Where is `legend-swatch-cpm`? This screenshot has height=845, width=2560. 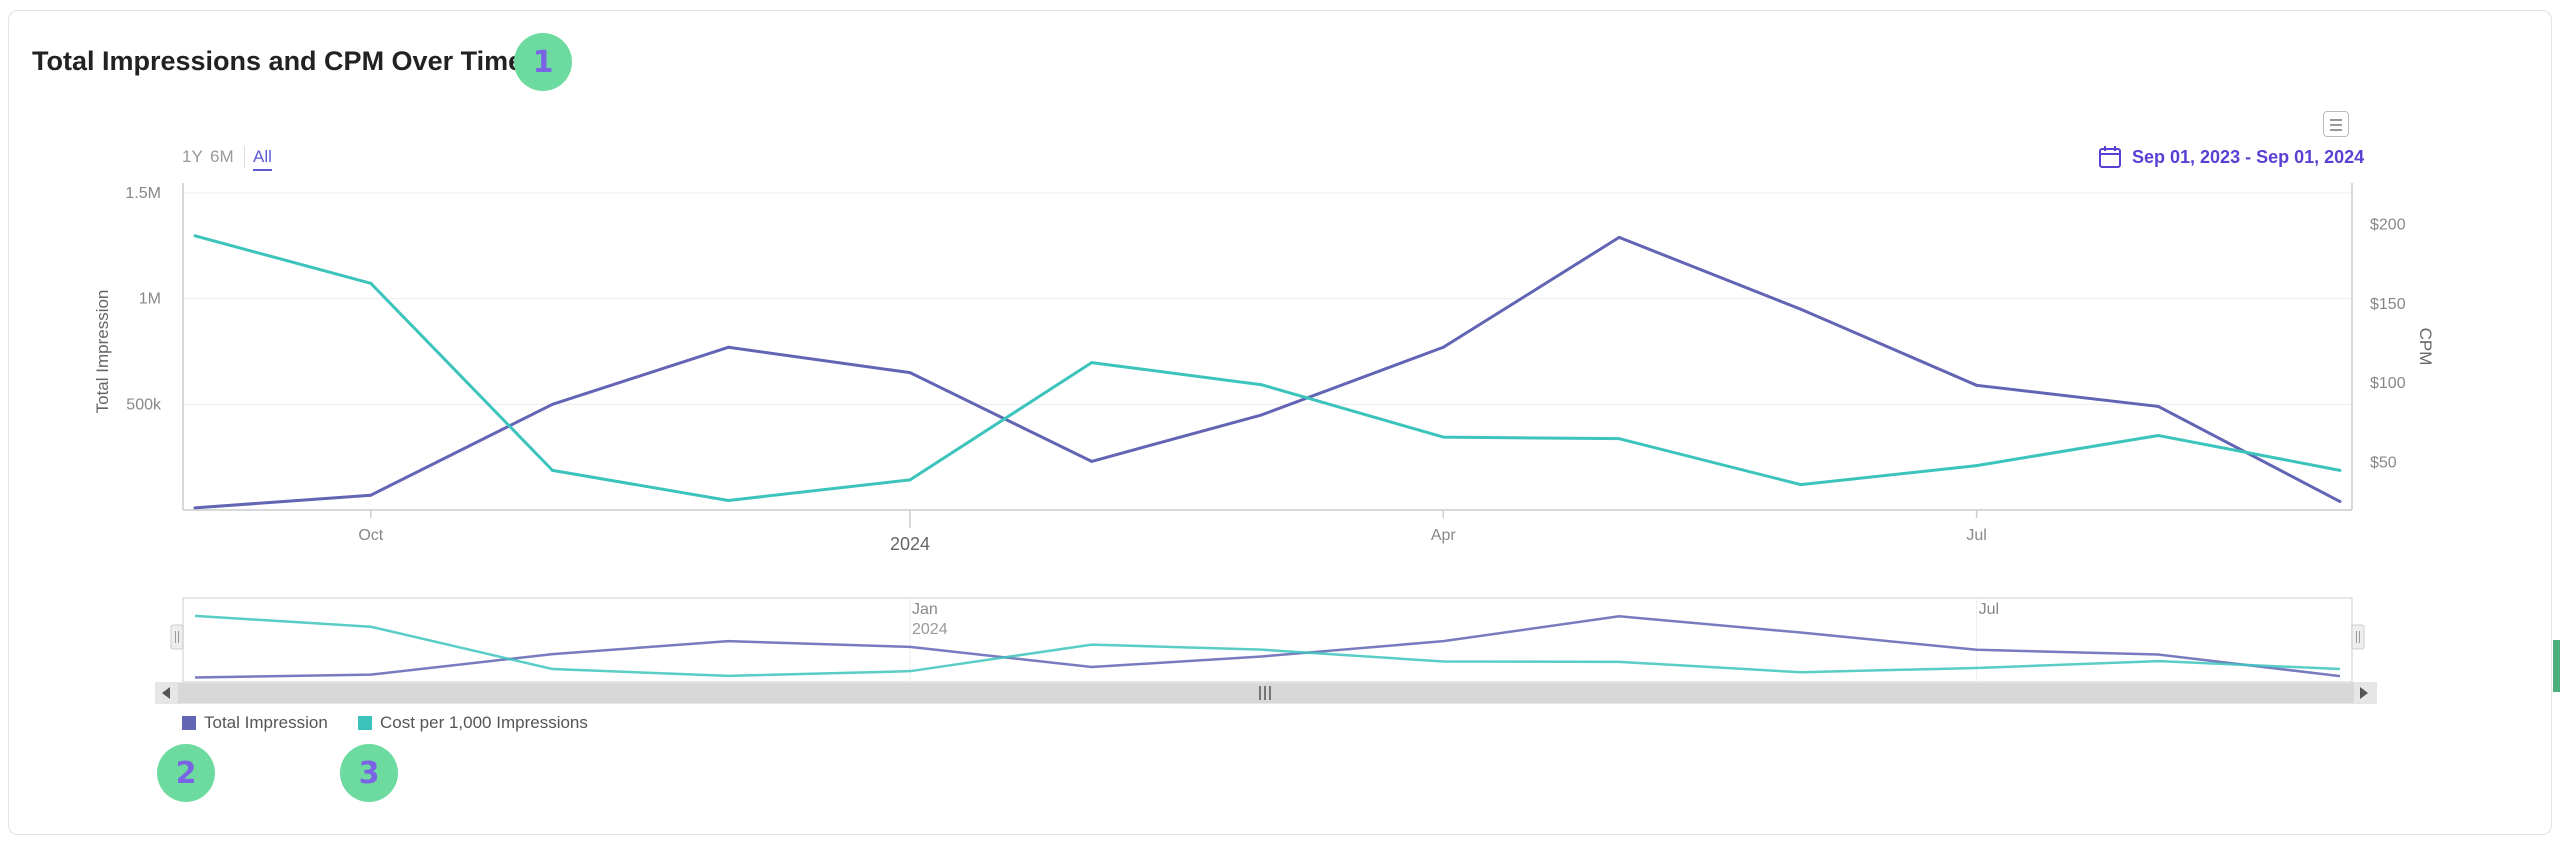 legend-swatch-cpm is located at coordinates (365, 723).